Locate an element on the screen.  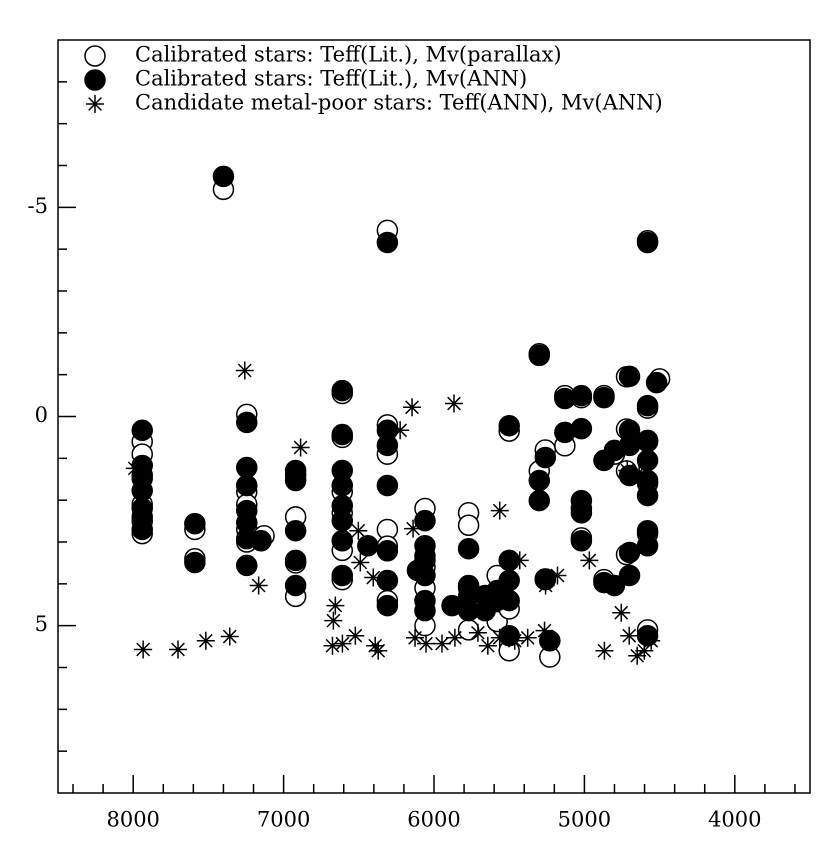
x-tick-label: 6000 is located at coordinates (433, 820).